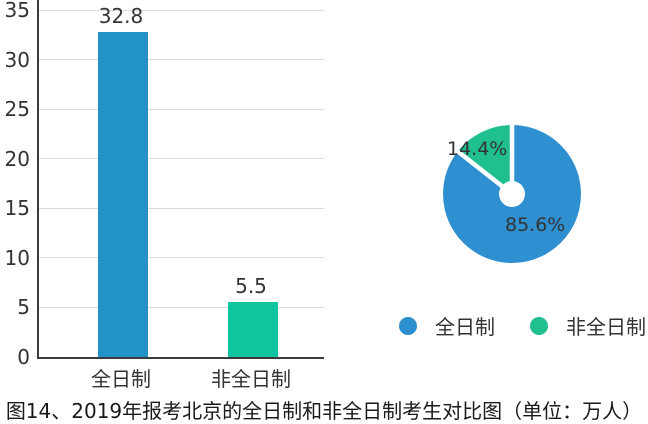  What do you see at coordinates (17, 257) in the screenshot?
I see `y-tick-label: 10` at bounding box center [17, 257].